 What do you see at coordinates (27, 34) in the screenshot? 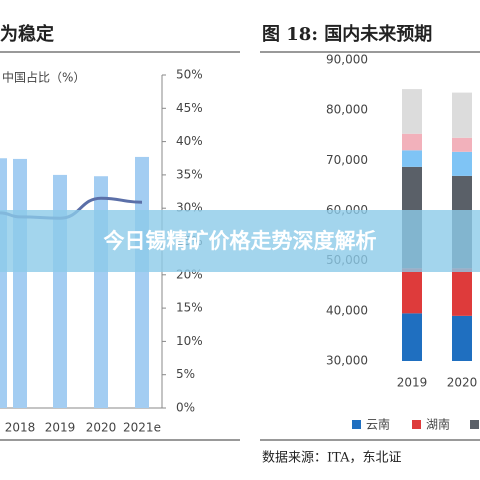
I see `left-title: 为稳定` at bounding box center [27, 34].